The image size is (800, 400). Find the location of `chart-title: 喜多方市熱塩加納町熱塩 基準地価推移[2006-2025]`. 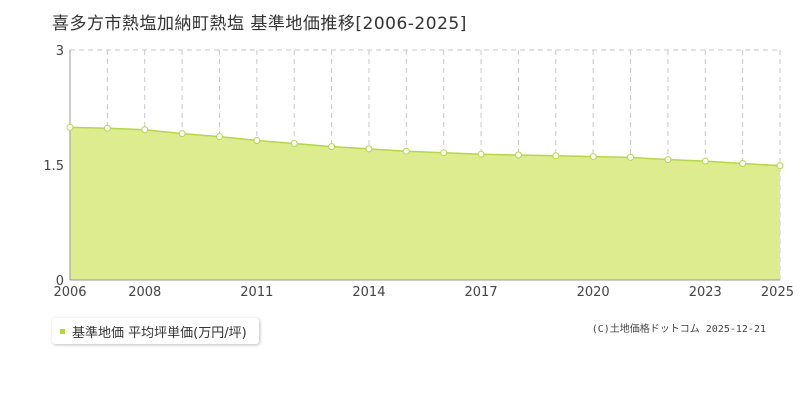

chart-title: 喜多方市熱塩加納町熱塩 基準地価推移[2006-2025] is located at coordinates (259, 24).